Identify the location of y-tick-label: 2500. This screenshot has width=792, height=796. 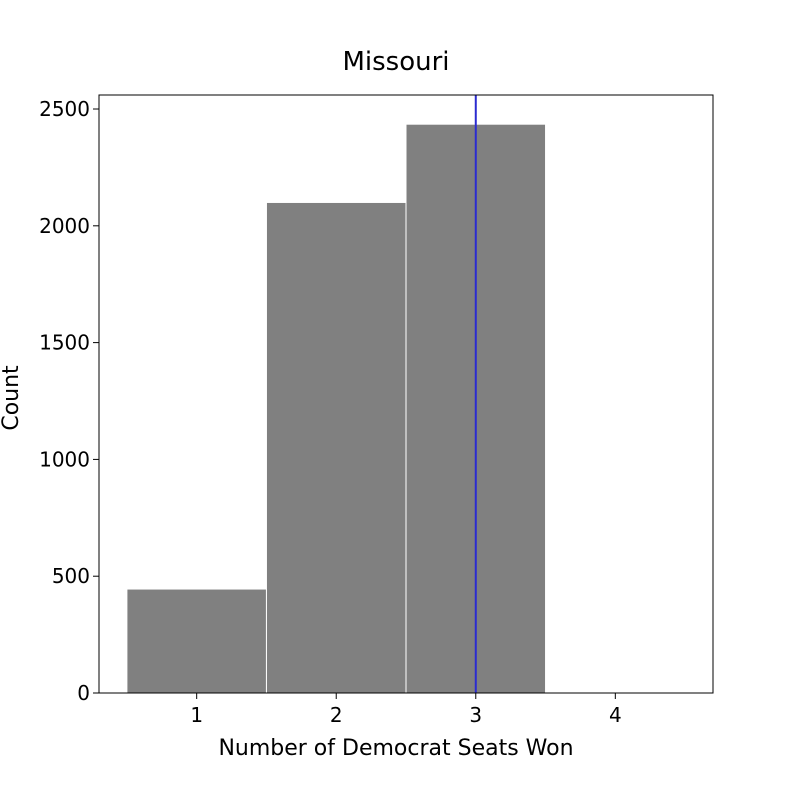
(64, 109).